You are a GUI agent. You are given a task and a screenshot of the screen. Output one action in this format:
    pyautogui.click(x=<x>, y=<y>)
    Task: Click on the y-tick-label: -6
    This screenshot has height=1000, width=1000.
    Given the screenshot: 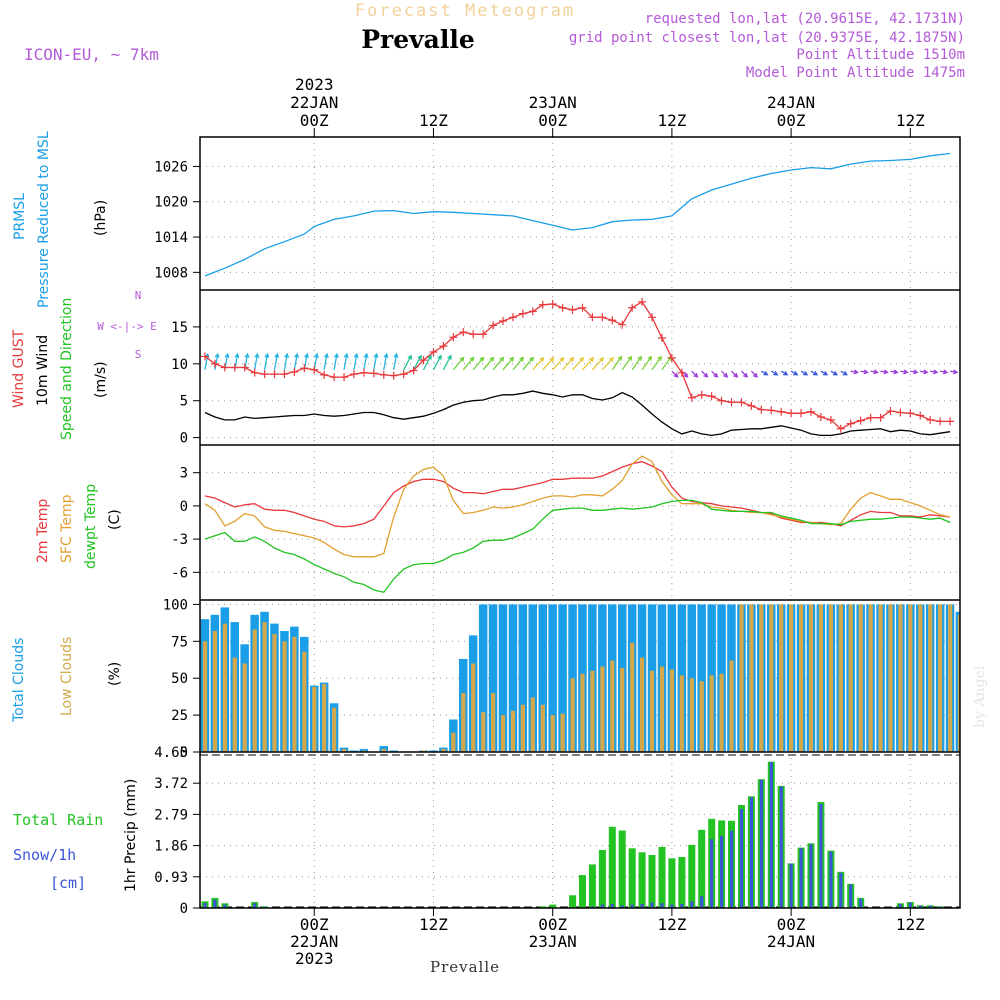 What is the action you would take?
    pyautogui.click(x=179, y=573)
    